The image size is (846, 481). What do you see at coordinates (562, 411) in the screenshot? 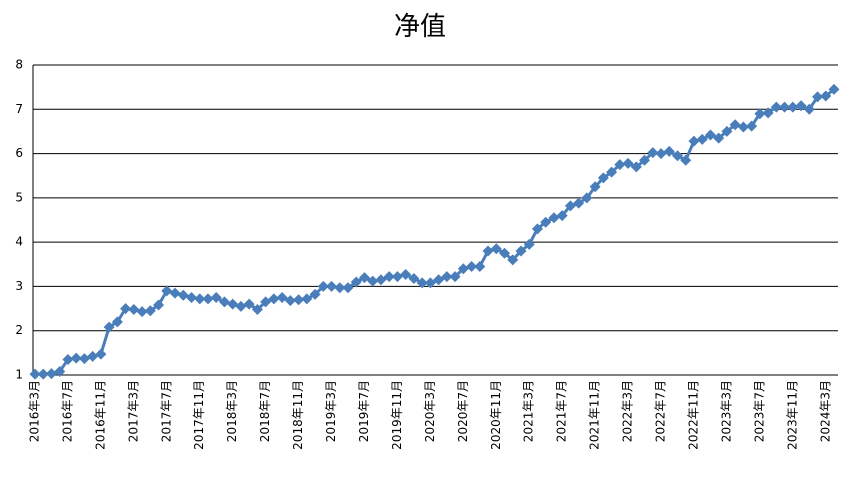
I see `x-tick-label: 2021年7月` at bounding box center [562, 411].